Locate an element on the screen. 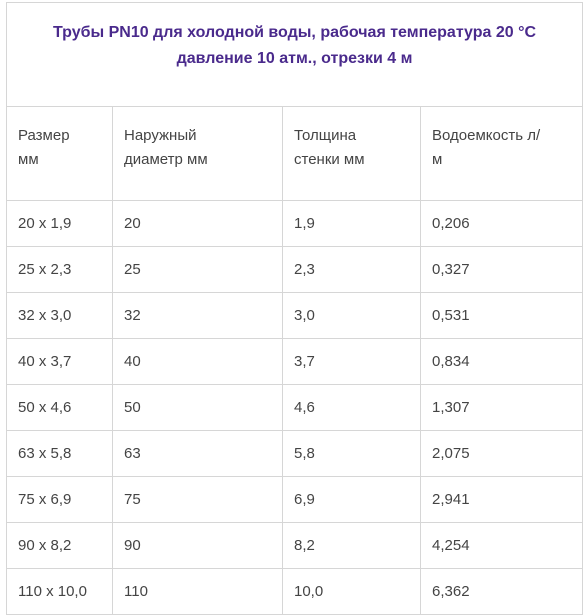 The width and height of the screenshot is (588, 615). table-row: 75 x 6,9 75 6,9 2,941 is located at coordinates (295, 499).